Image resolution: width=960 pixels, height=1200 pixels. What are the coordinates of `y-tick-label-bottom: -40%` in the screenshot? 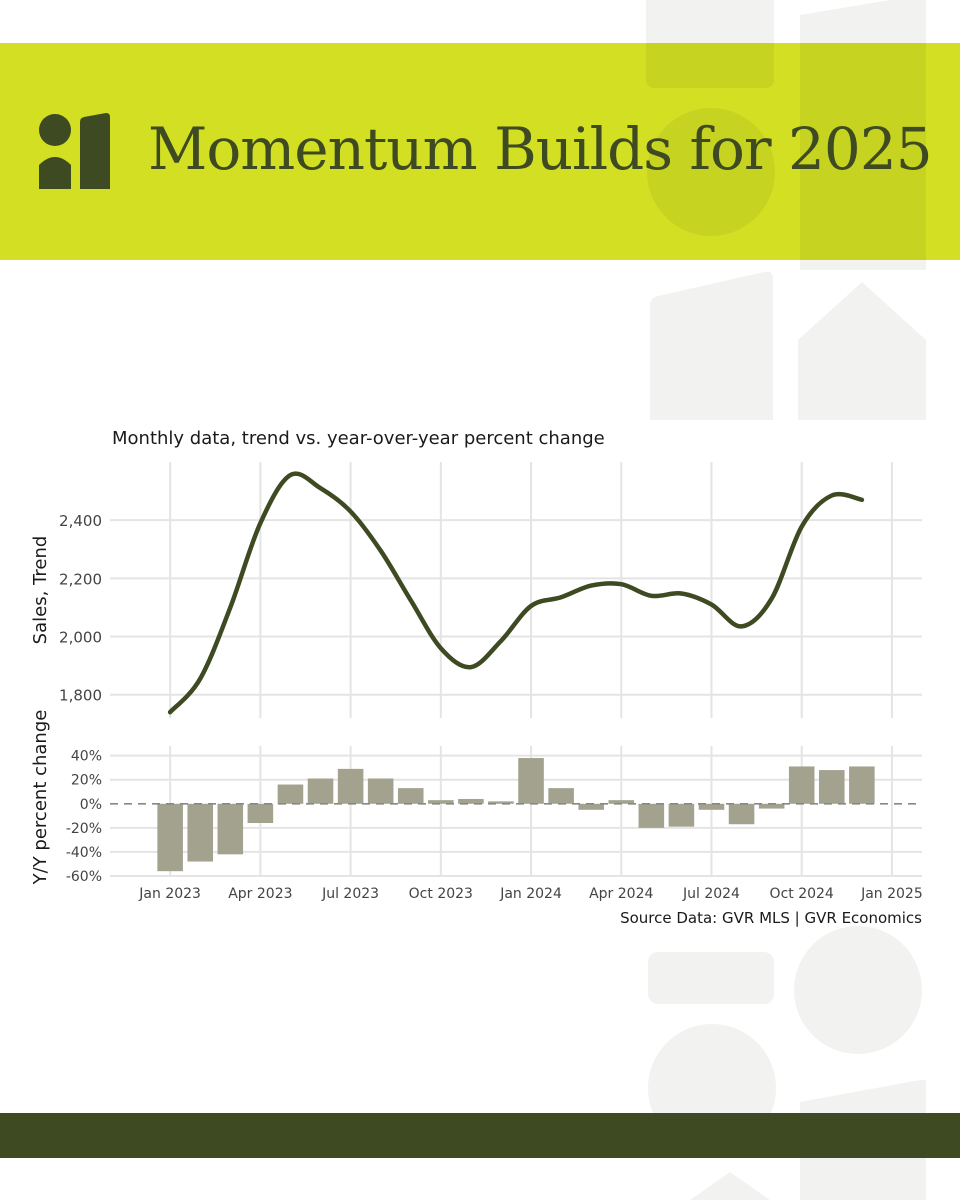 It's located at (84, 853).